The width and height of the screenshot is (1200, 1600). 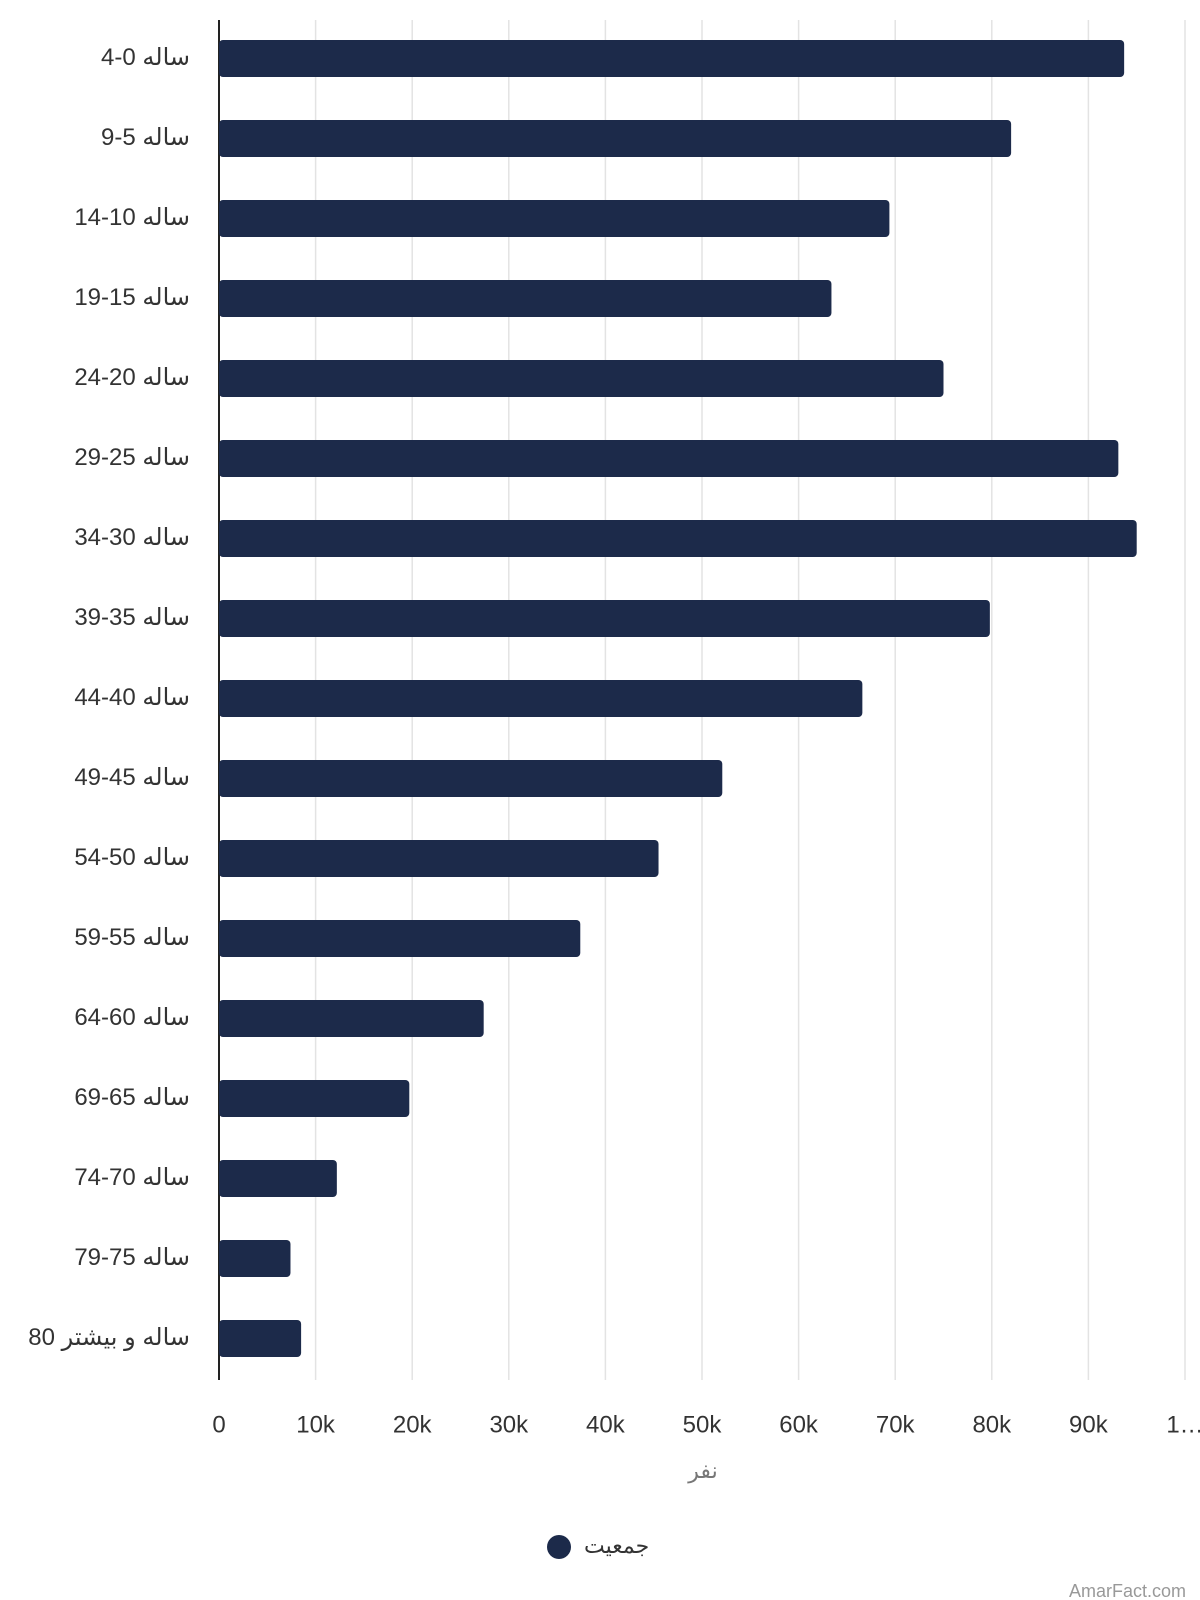 What do you see at coordinates (702, 1470) in the screenshot?
I see `x-axis-title: نفر` at bounding box center [702, 1470].